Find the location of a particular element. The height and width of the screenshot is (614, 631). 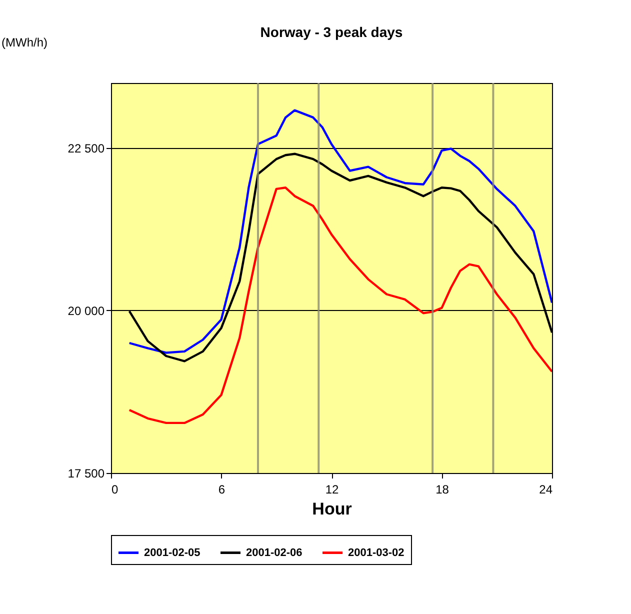

y-tick-label: 22 500 is located at coordinates (86, 149).